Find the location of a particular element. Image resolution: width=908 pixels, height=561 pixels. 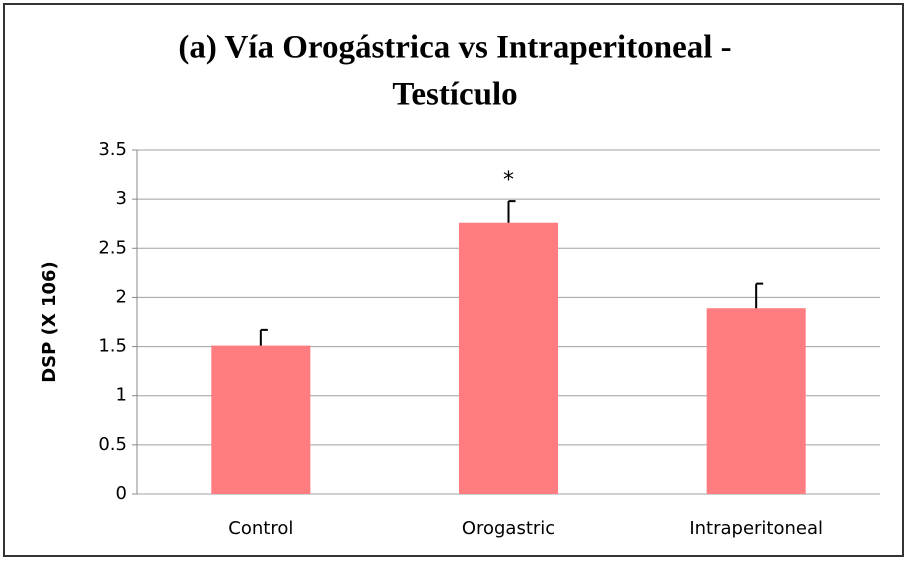

y-tick-label: 0 is located at coordinates (121, 493).